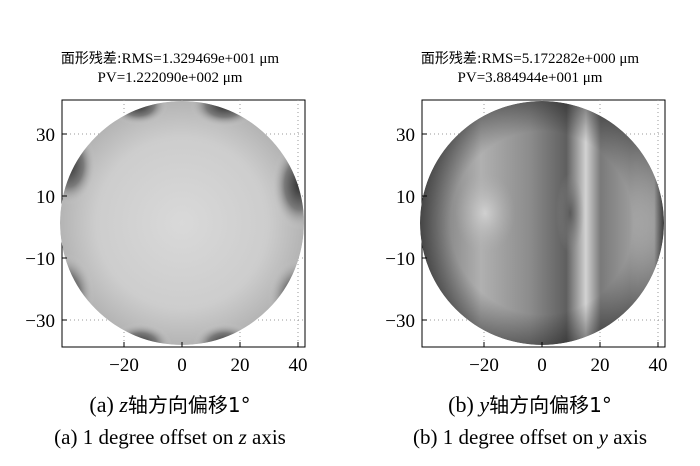 This screenshot has height=466, width=700. Describe the element at coordinates (200, 59) in the screenshot. I see `rms-value: RMS=1.329469e+001 μm` at that location.